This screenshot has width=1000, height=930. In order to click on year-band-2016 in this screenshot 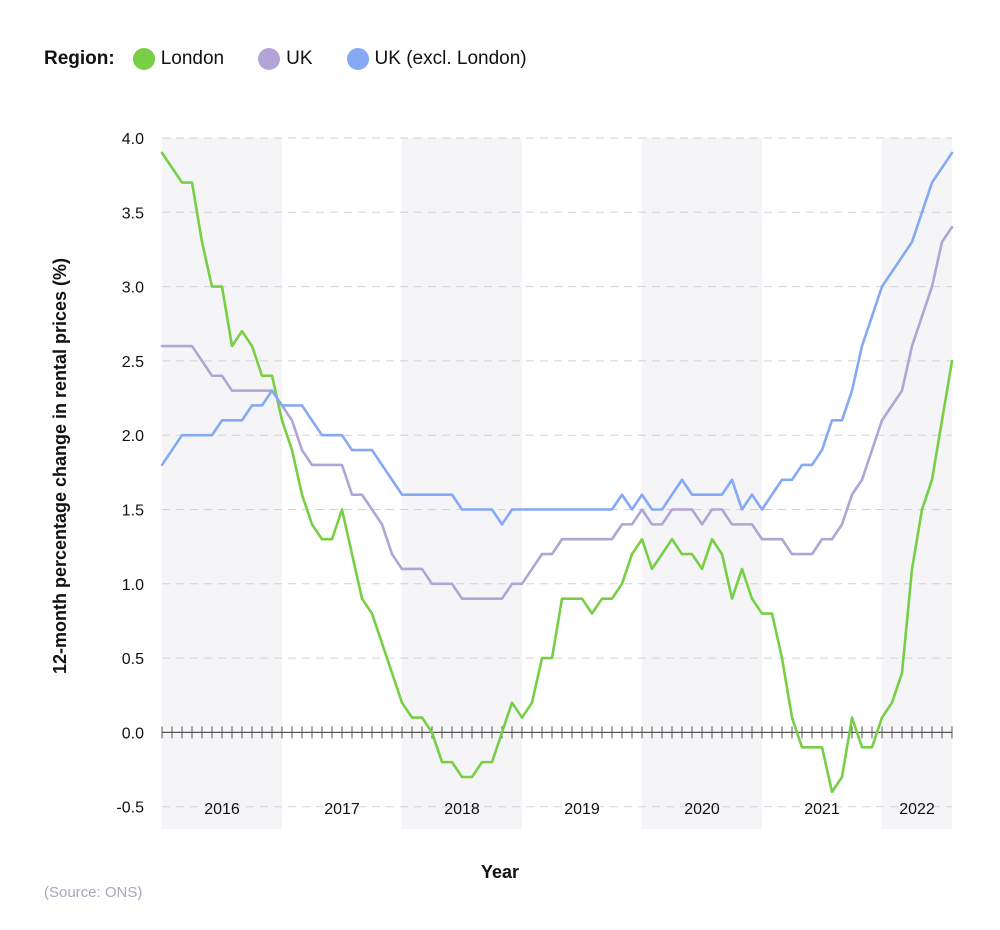, I will do `click(222, 483)`.